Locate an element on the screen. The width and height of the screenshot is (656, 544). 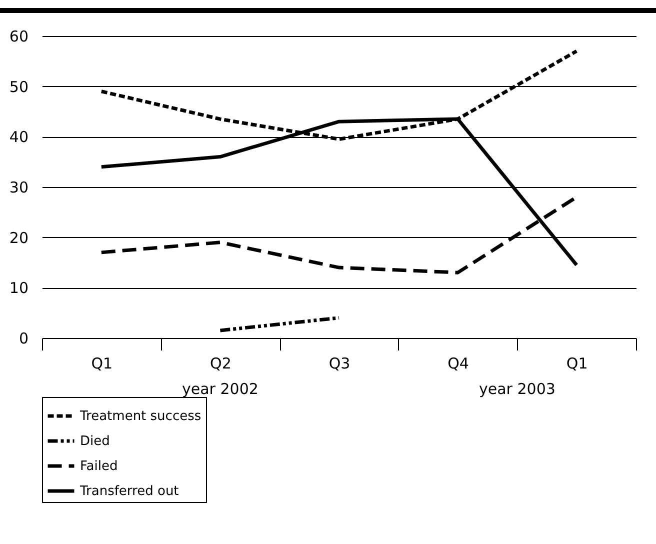
y-tick-label: 50 is located at coordinates (18, 87).